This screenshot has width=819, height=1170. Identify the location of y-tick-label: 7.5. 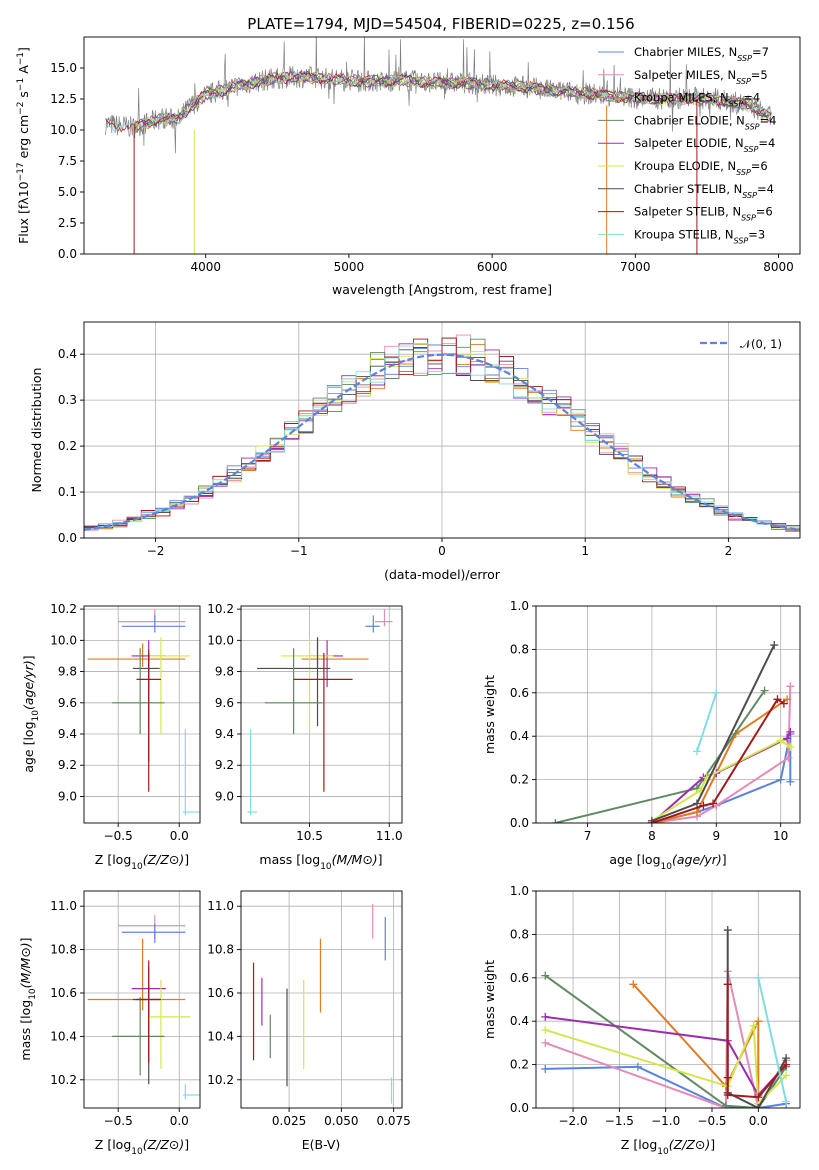
(67, 161).